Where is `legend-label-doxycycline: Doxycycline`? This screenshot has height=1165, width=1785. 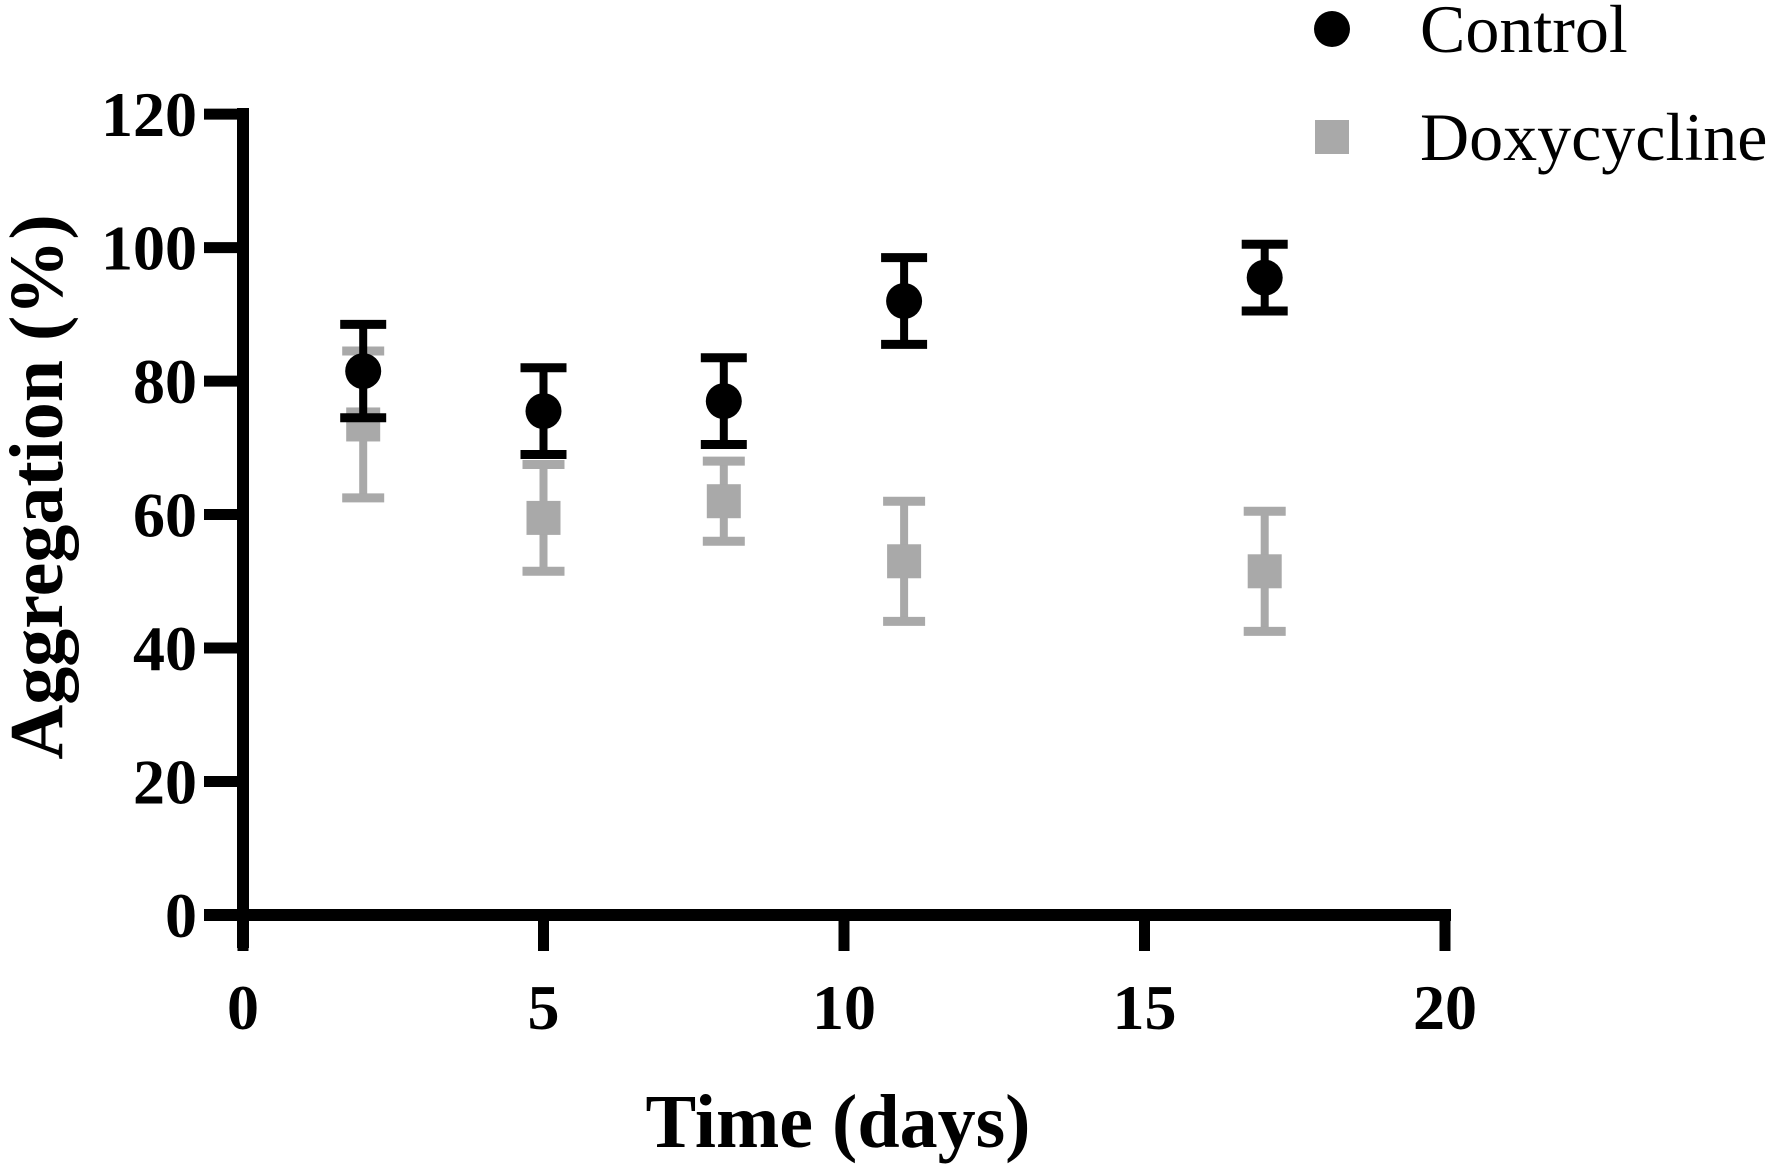
legend-label-doxycycline: Doxycycline is located at coordinates (1594, 137).